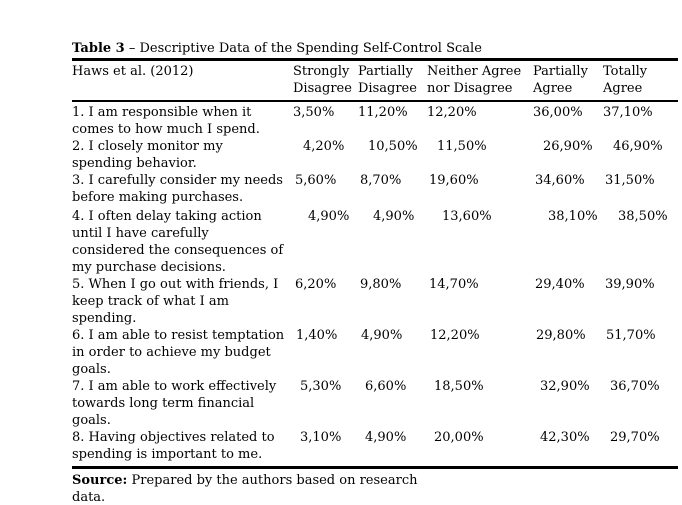 This screenshot has height=505, width=682. I want to click on source-label: Source:, so click(100, 480).